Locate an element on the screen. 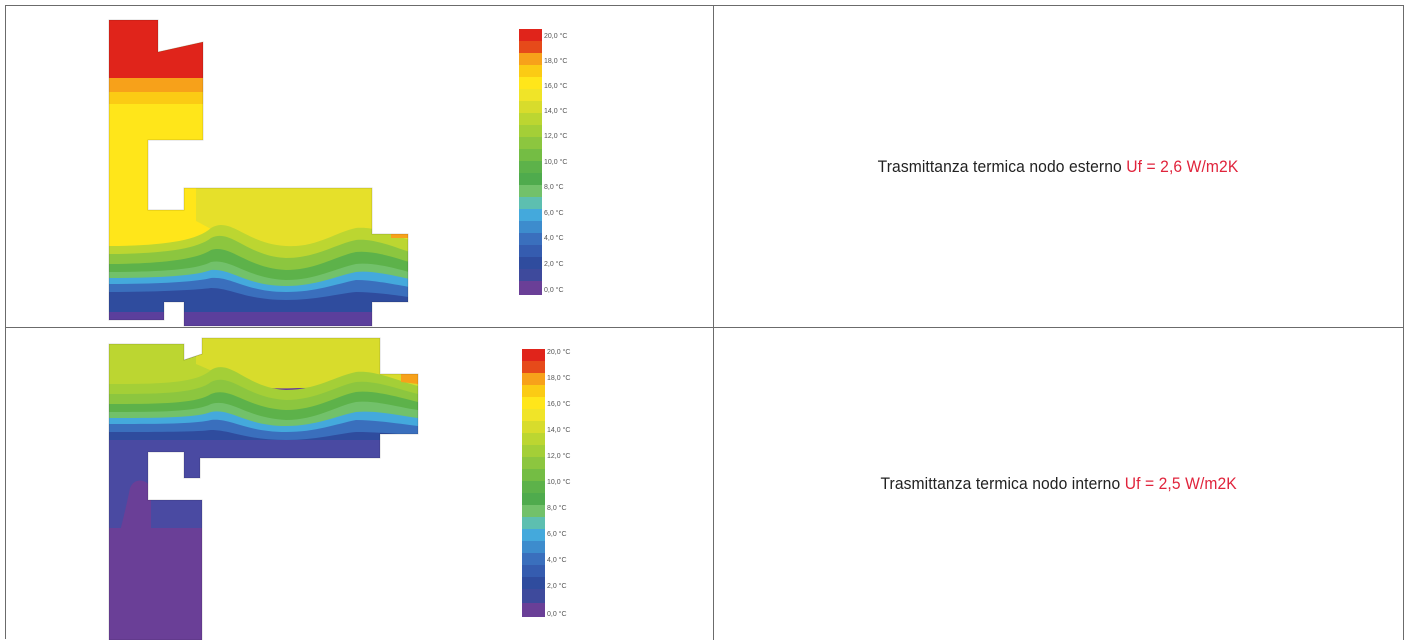 The width and height of the screenshot is (1407, 640). caption-external-value: Uf = 2,6 W/m2K is located at coordinates (1182, 166).